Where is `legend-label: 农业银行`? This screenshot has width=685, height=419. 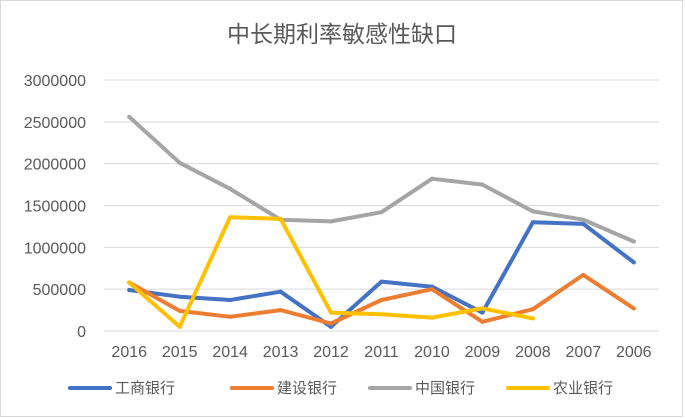
legend-label: 农业银行 is located at coordinates (583, 388).